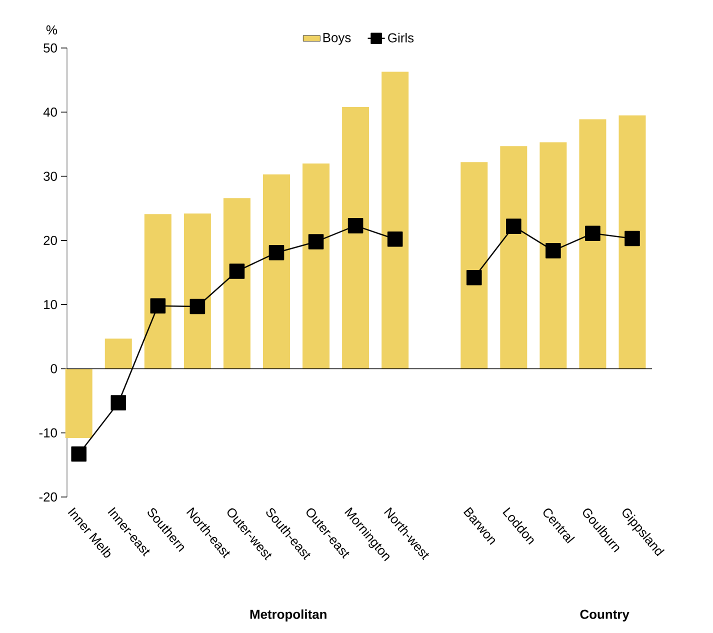  Describe the element at coordinates (48, 433) in the screenshot. I see `y-tick-label: -10` at that location.